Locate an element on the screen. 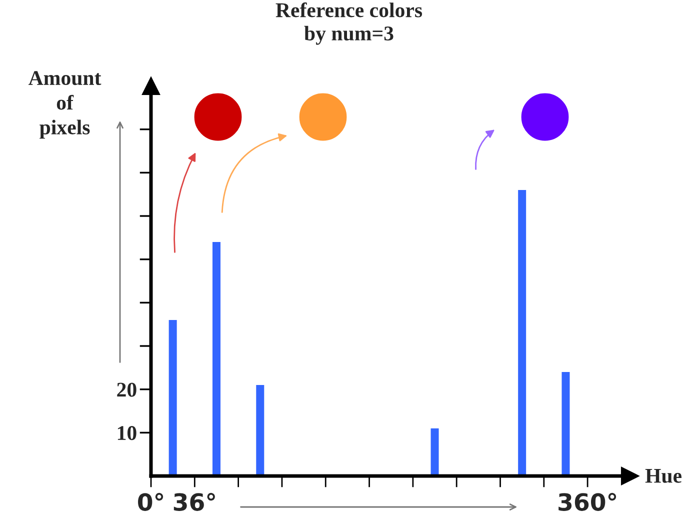  y-tick-label: 20 is located at coordinates (126, 389).